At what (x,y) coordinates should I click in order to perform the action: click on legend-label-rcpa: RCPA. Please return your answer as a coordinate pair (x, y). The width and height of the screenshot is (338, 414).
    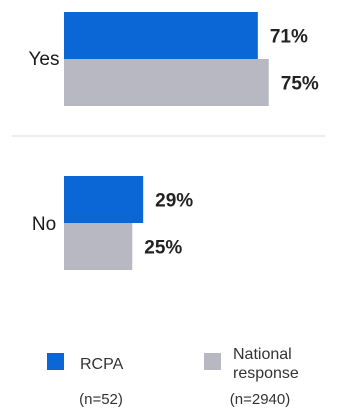
    Looking at the image, I should click on (102, 364).